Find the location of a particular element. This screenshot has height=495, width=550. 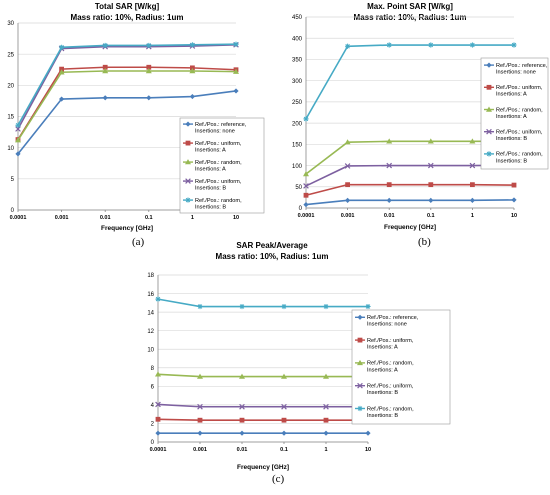

x-tick-label: 1 is located at coordinates (192, 218).